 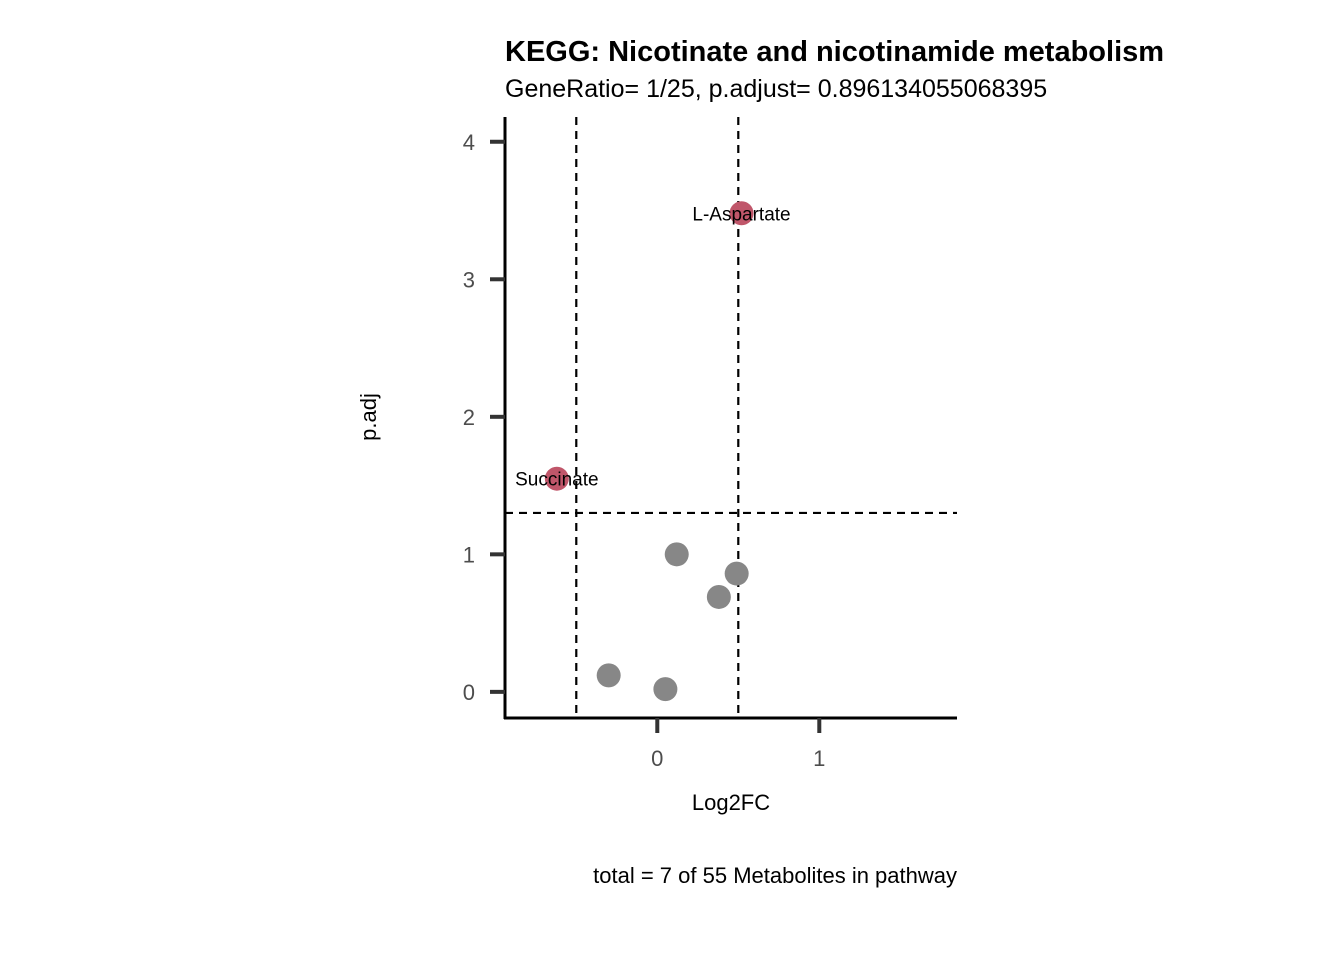 I want to click on point-label: Succinate, so click(x=556, y=480).